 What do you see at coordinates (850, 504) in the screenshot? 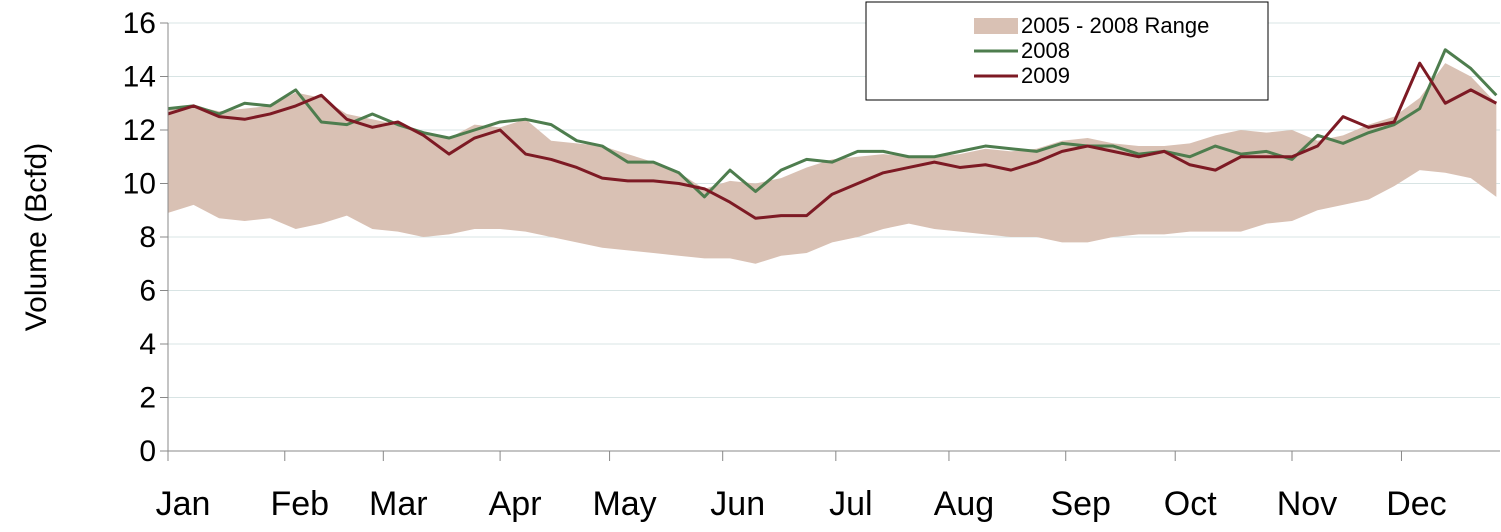
I see `x-tick-label: Jul` at bounding box center [850, 504].